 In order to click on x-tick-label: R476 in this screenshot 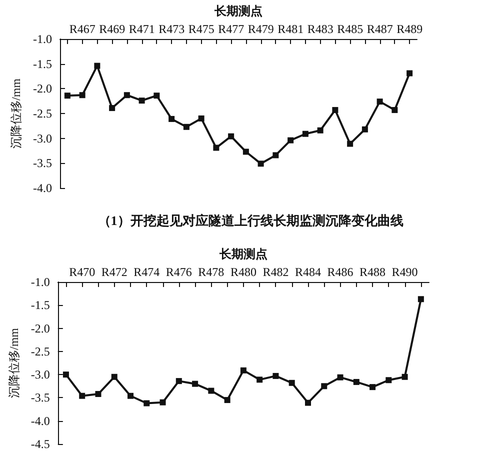, I will do `click(179, 272)`.